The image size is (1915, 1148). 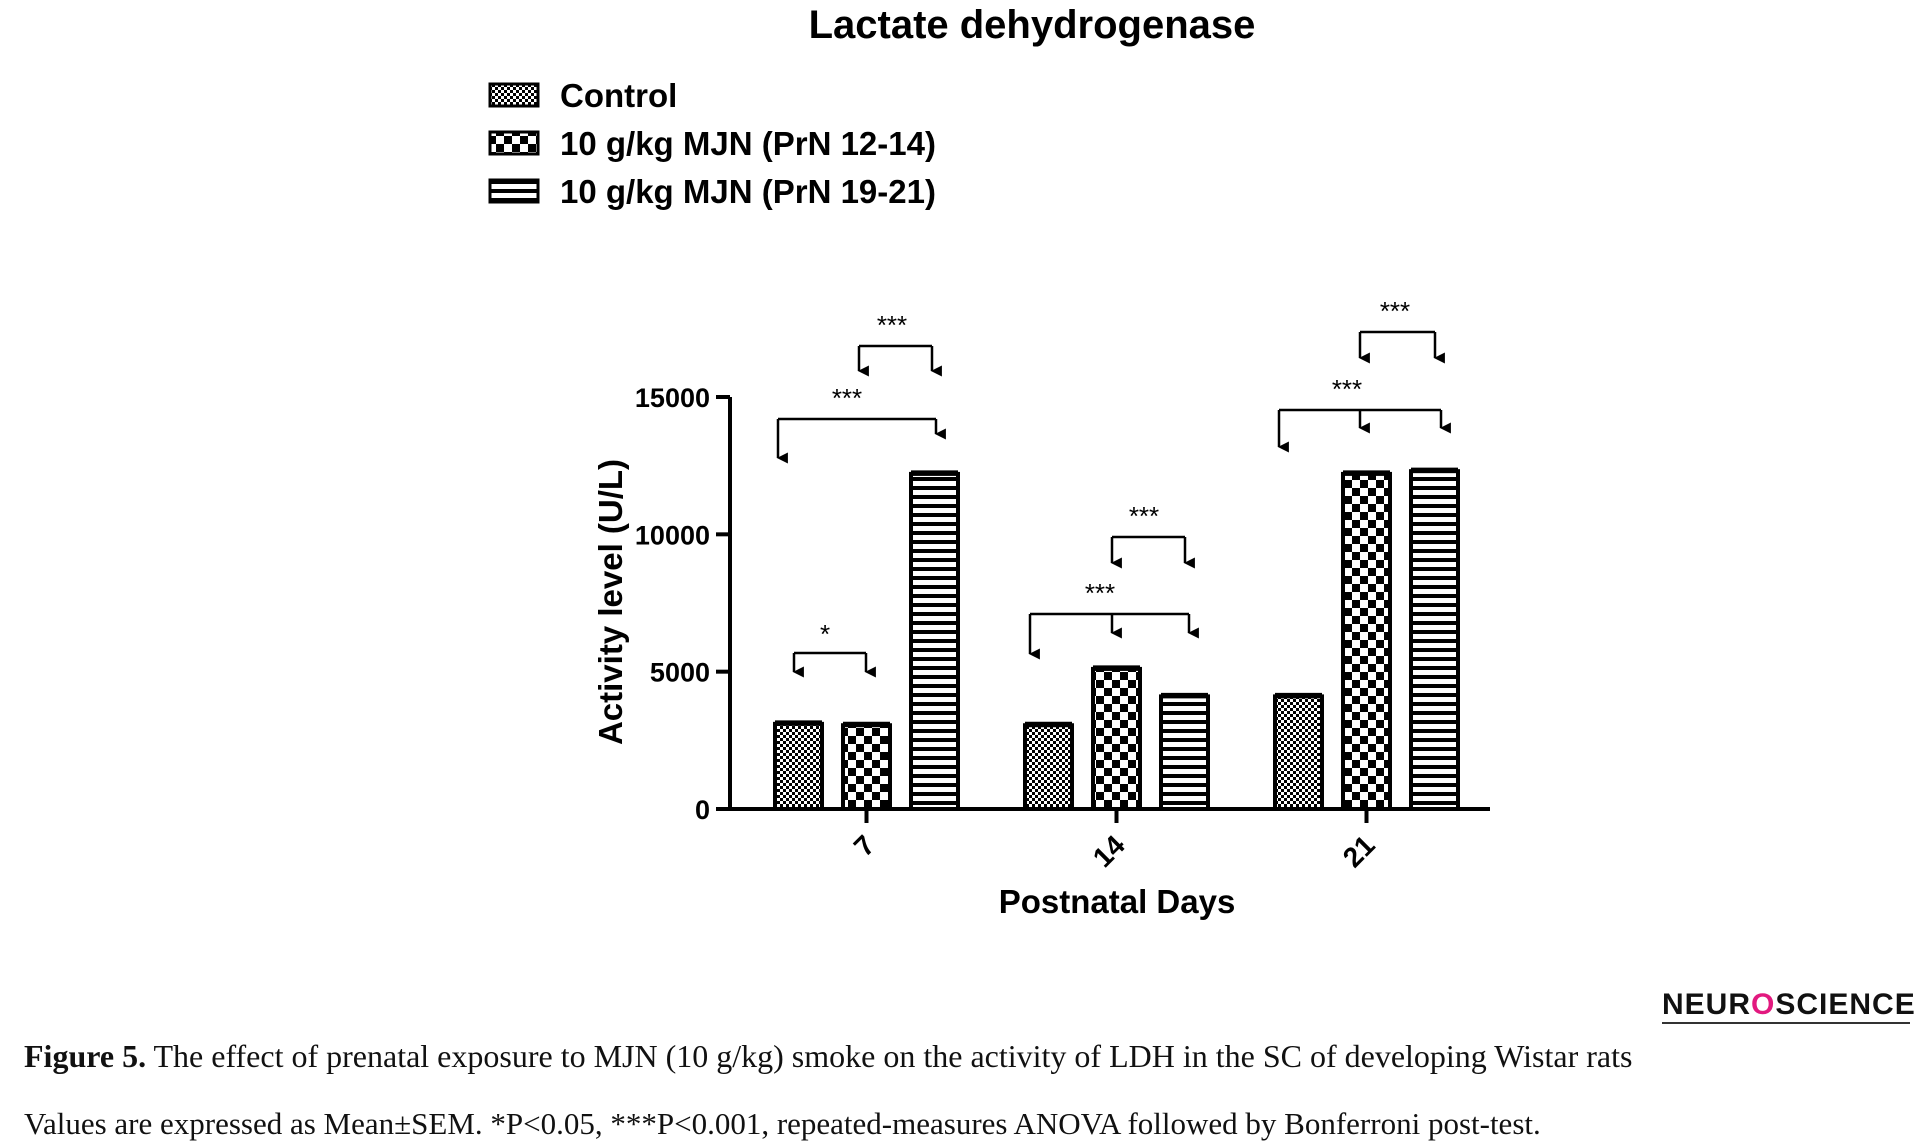 What do you see at coordinates (1032, 25) in the screenshot?
I see `chart-title: Lactate dehydrogenase` at bounding box center [1032, 25].